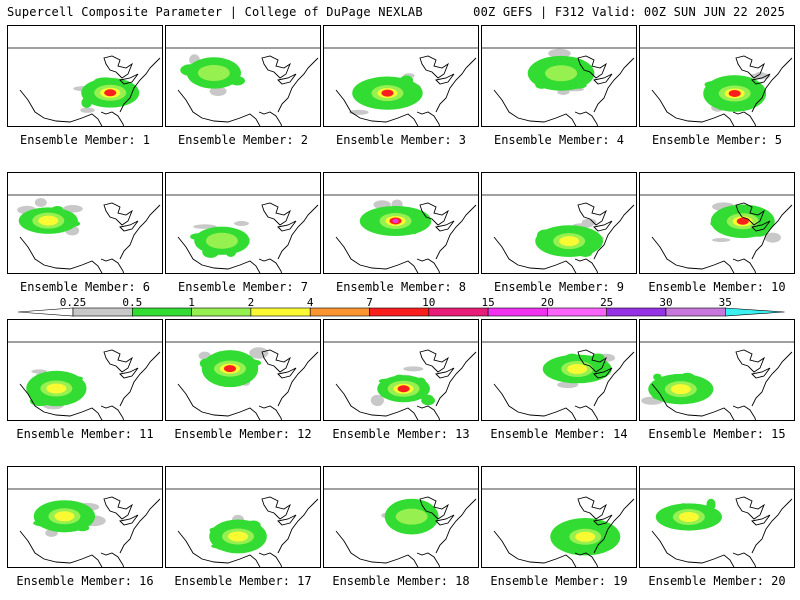 The image size is (800, 600). I want to click on colorbar-tick-label: 7, so click(369, 302).